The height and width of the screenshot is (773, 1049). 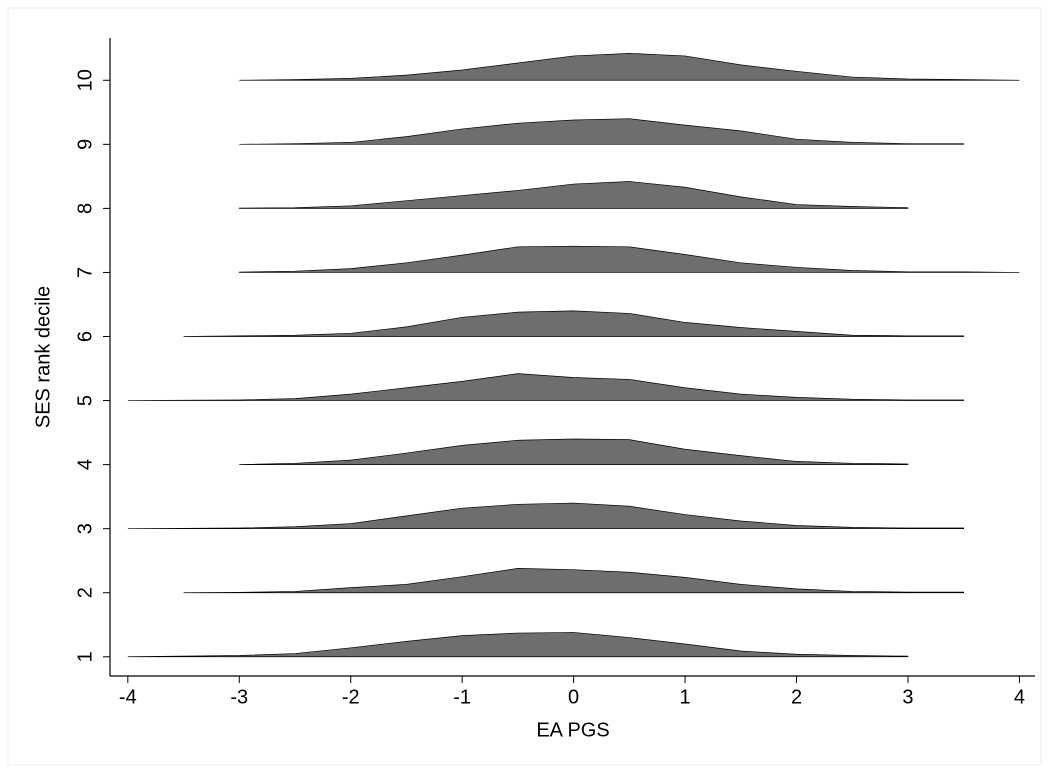 I want to click on x-tick-label: -4, so click(x=128, y=697).